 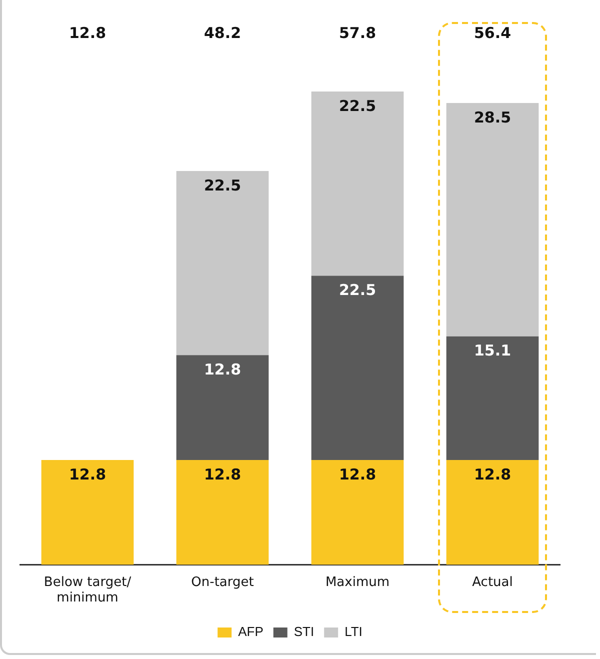 What do you see at coordinates (357, 582) in the screenshot?
I see `x-tick-label: Maximum` at bounding box center [357, 582].